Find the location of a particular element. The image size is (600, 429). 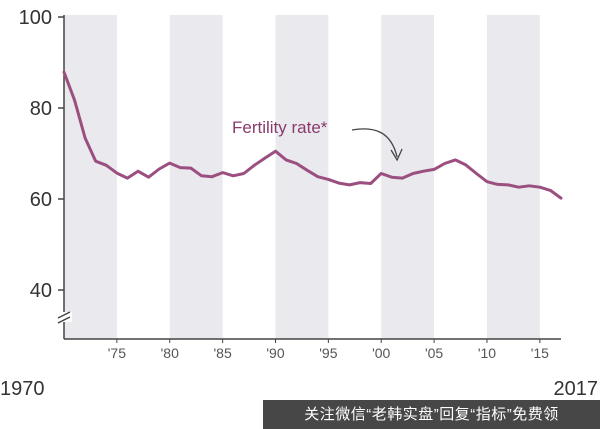

y-axis-ticks: 40 60 80 100 is located at coordinates (41, 154).